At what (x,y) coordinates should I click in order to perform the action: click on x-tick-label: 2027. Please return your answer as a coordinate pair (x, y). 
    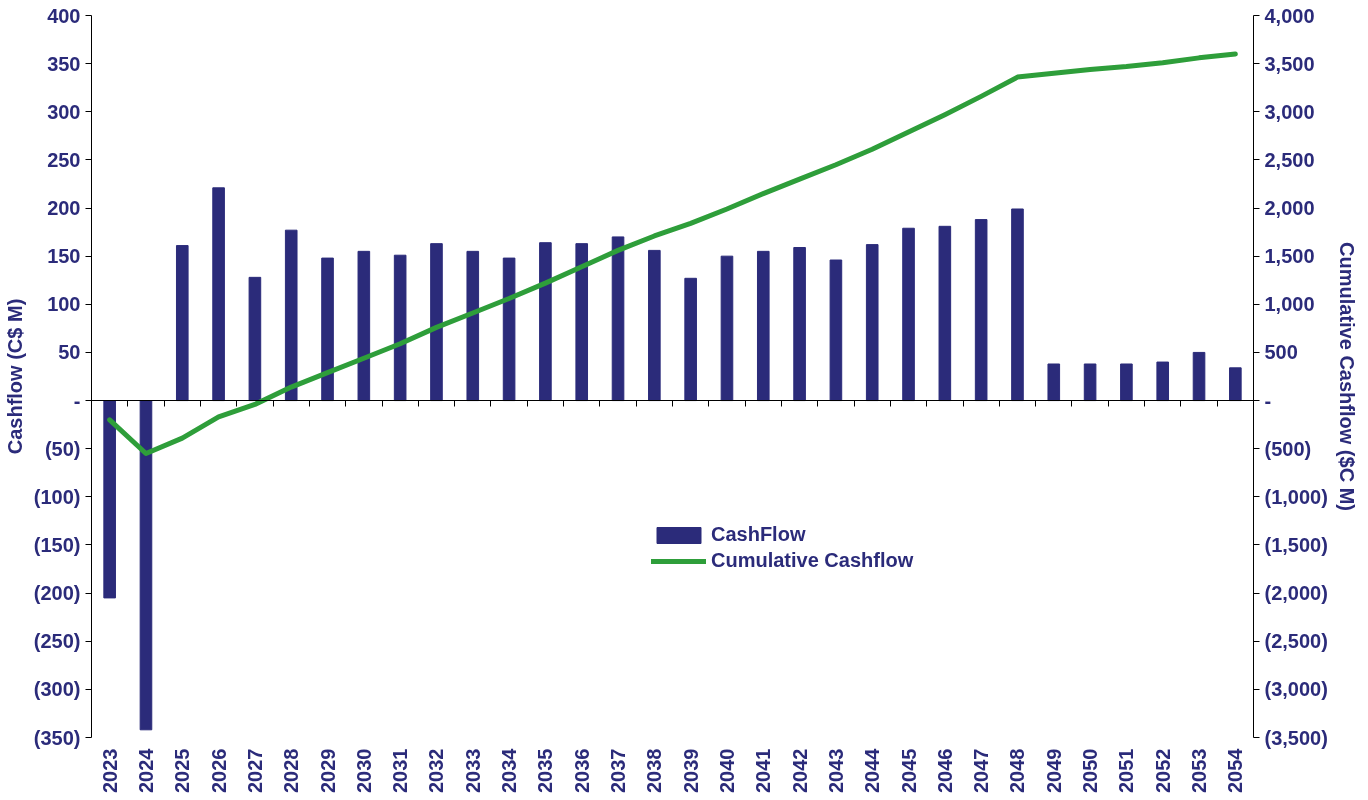
    Looking at the image, I should click on (254, 770).